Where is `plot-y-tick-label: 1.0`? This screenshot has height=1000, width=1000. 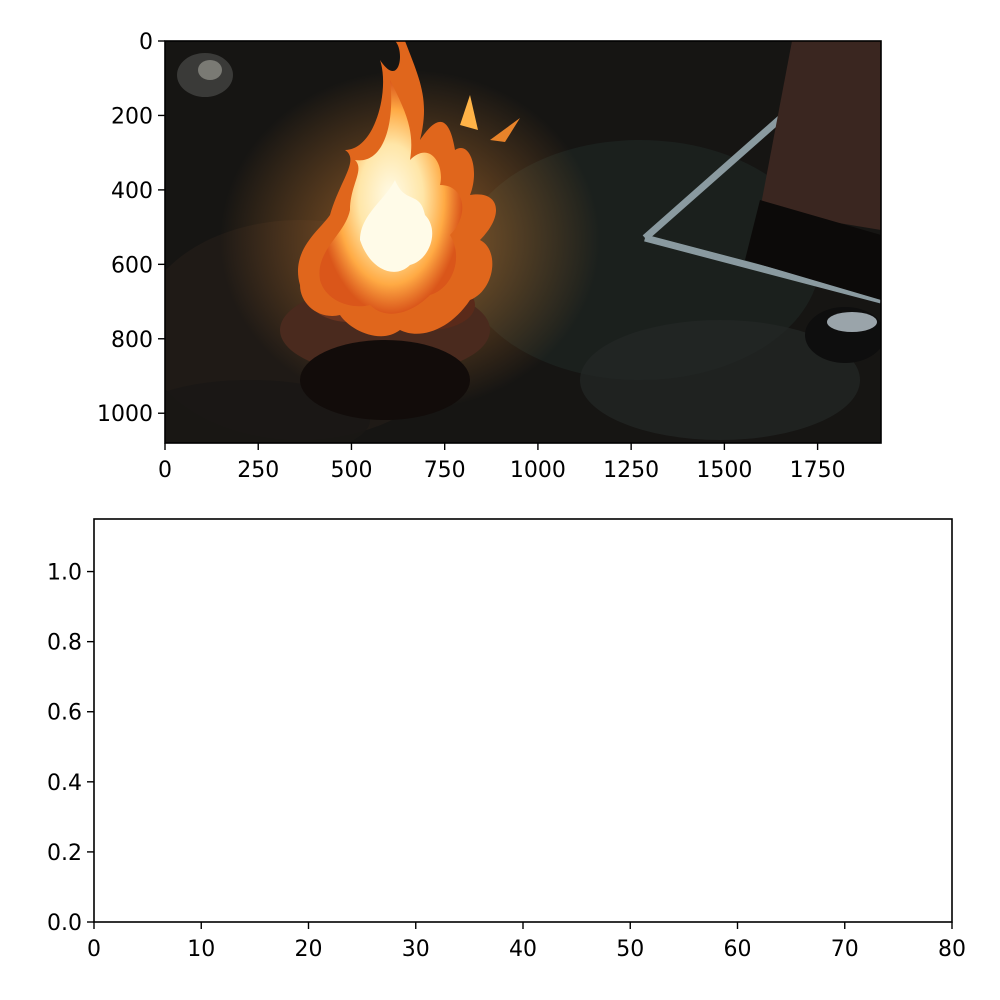 plot-y-tick-label: 1.0 is located at coordinates (64, 573).